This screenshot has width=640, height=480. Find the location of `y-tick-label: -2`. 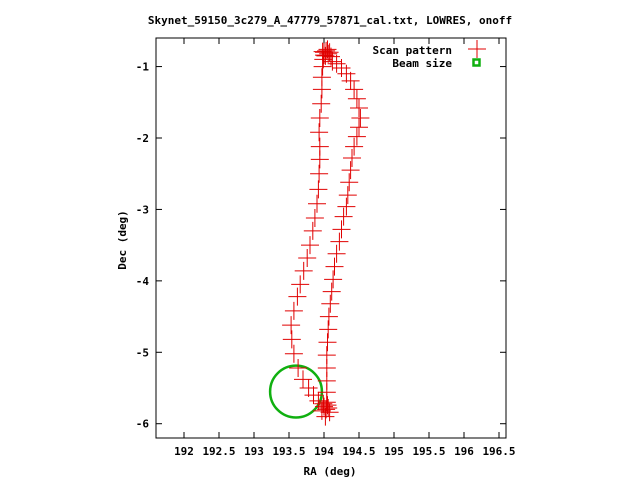

y-tick-label: -2 is located at coordinates (142, 138).